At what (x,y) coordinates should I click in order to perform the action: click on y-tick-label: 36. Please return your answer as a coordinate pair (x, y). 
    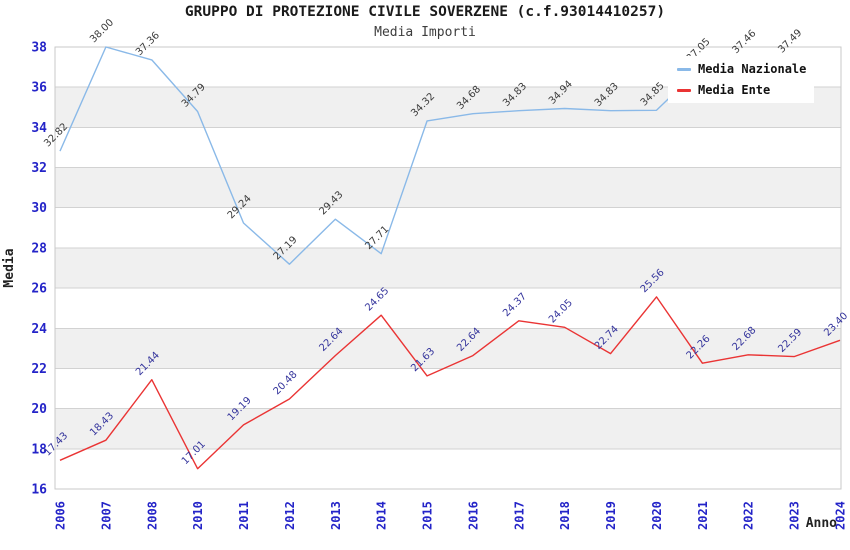
    Looking at the image, I should click on (39, 88).